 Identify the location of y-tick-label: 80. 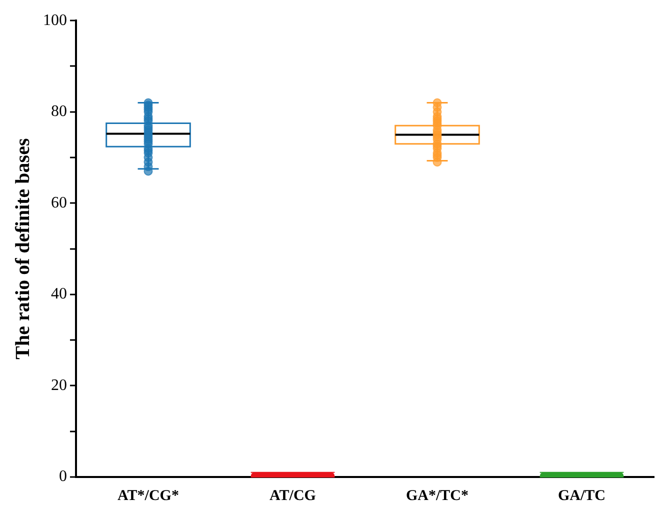
(59, 111).